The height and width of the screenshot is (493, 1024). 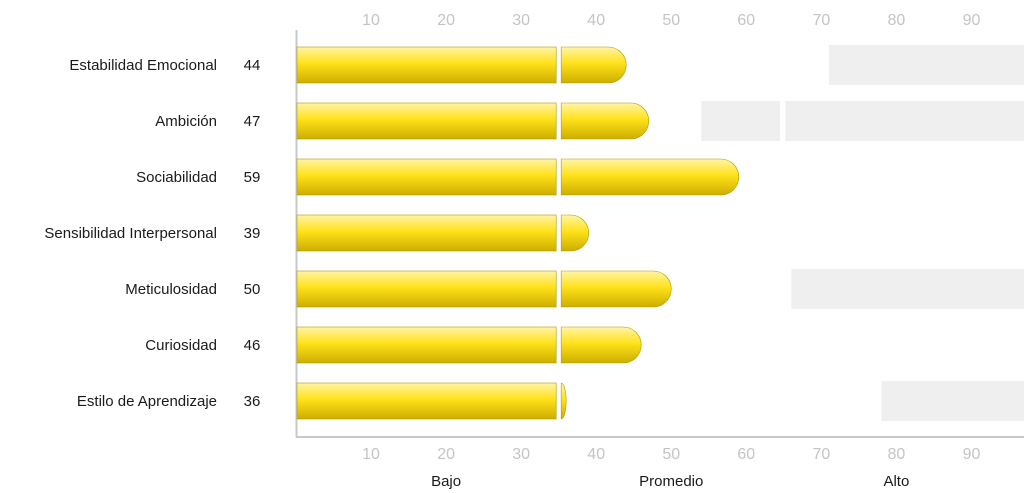 I want to click on value-label: 59, so click(x=252, y=177).